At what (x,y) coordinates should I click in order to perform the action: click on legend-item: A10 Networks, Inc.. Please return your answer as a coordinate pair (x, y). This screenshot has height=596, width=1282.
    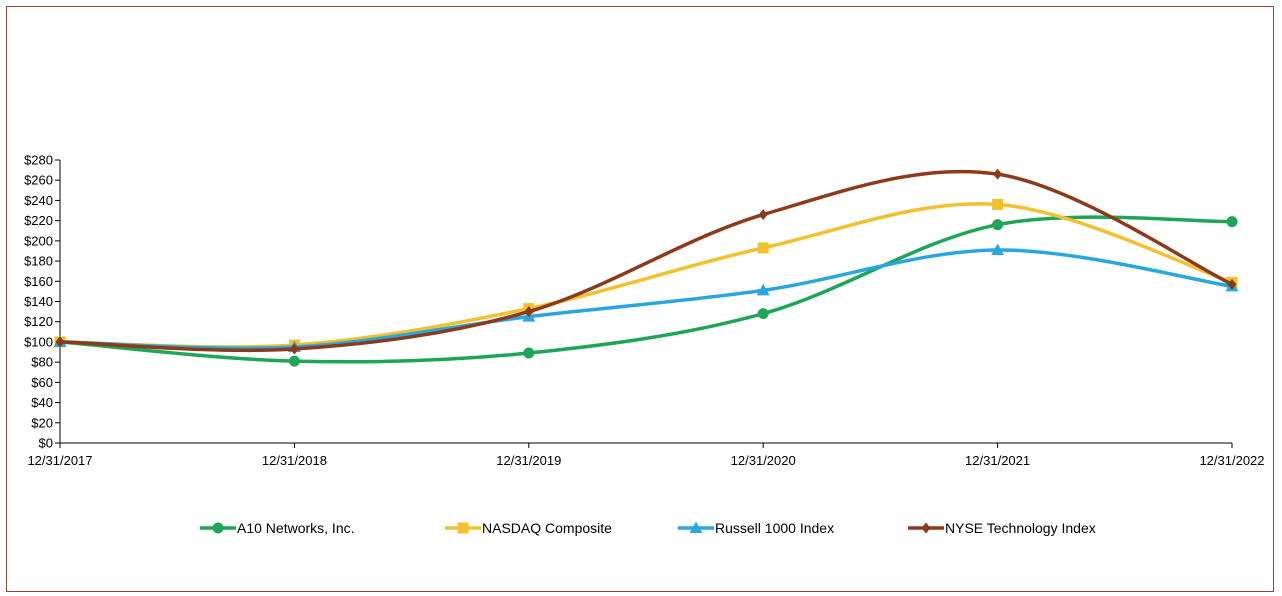
    Looking at the image, I should click on (277, 528).